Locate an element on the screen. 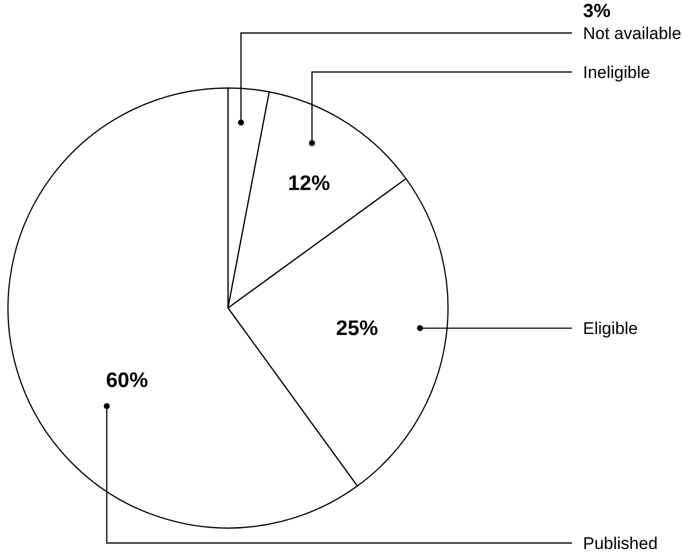 The height and width of the screenshot is (559, 682). slice-label: Published is located at coordinates (620, 543).